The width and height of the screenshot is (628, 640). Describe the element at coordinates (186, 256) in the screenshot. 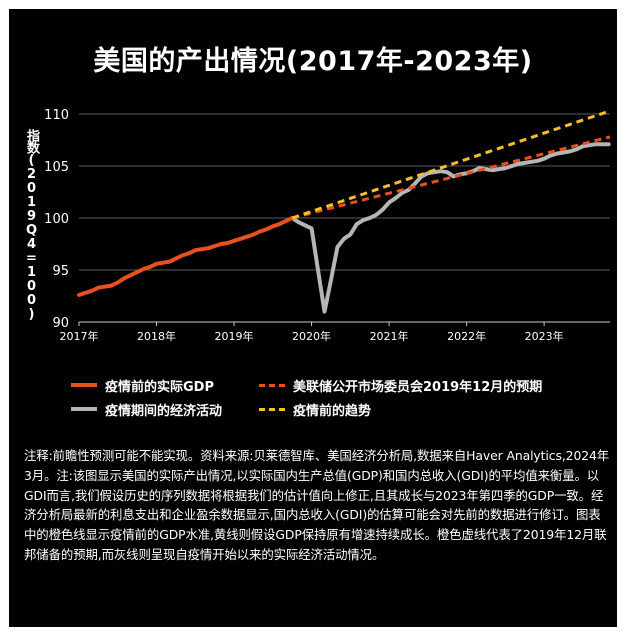

I see `series-line-pre-pandemic-gdp` at that location.